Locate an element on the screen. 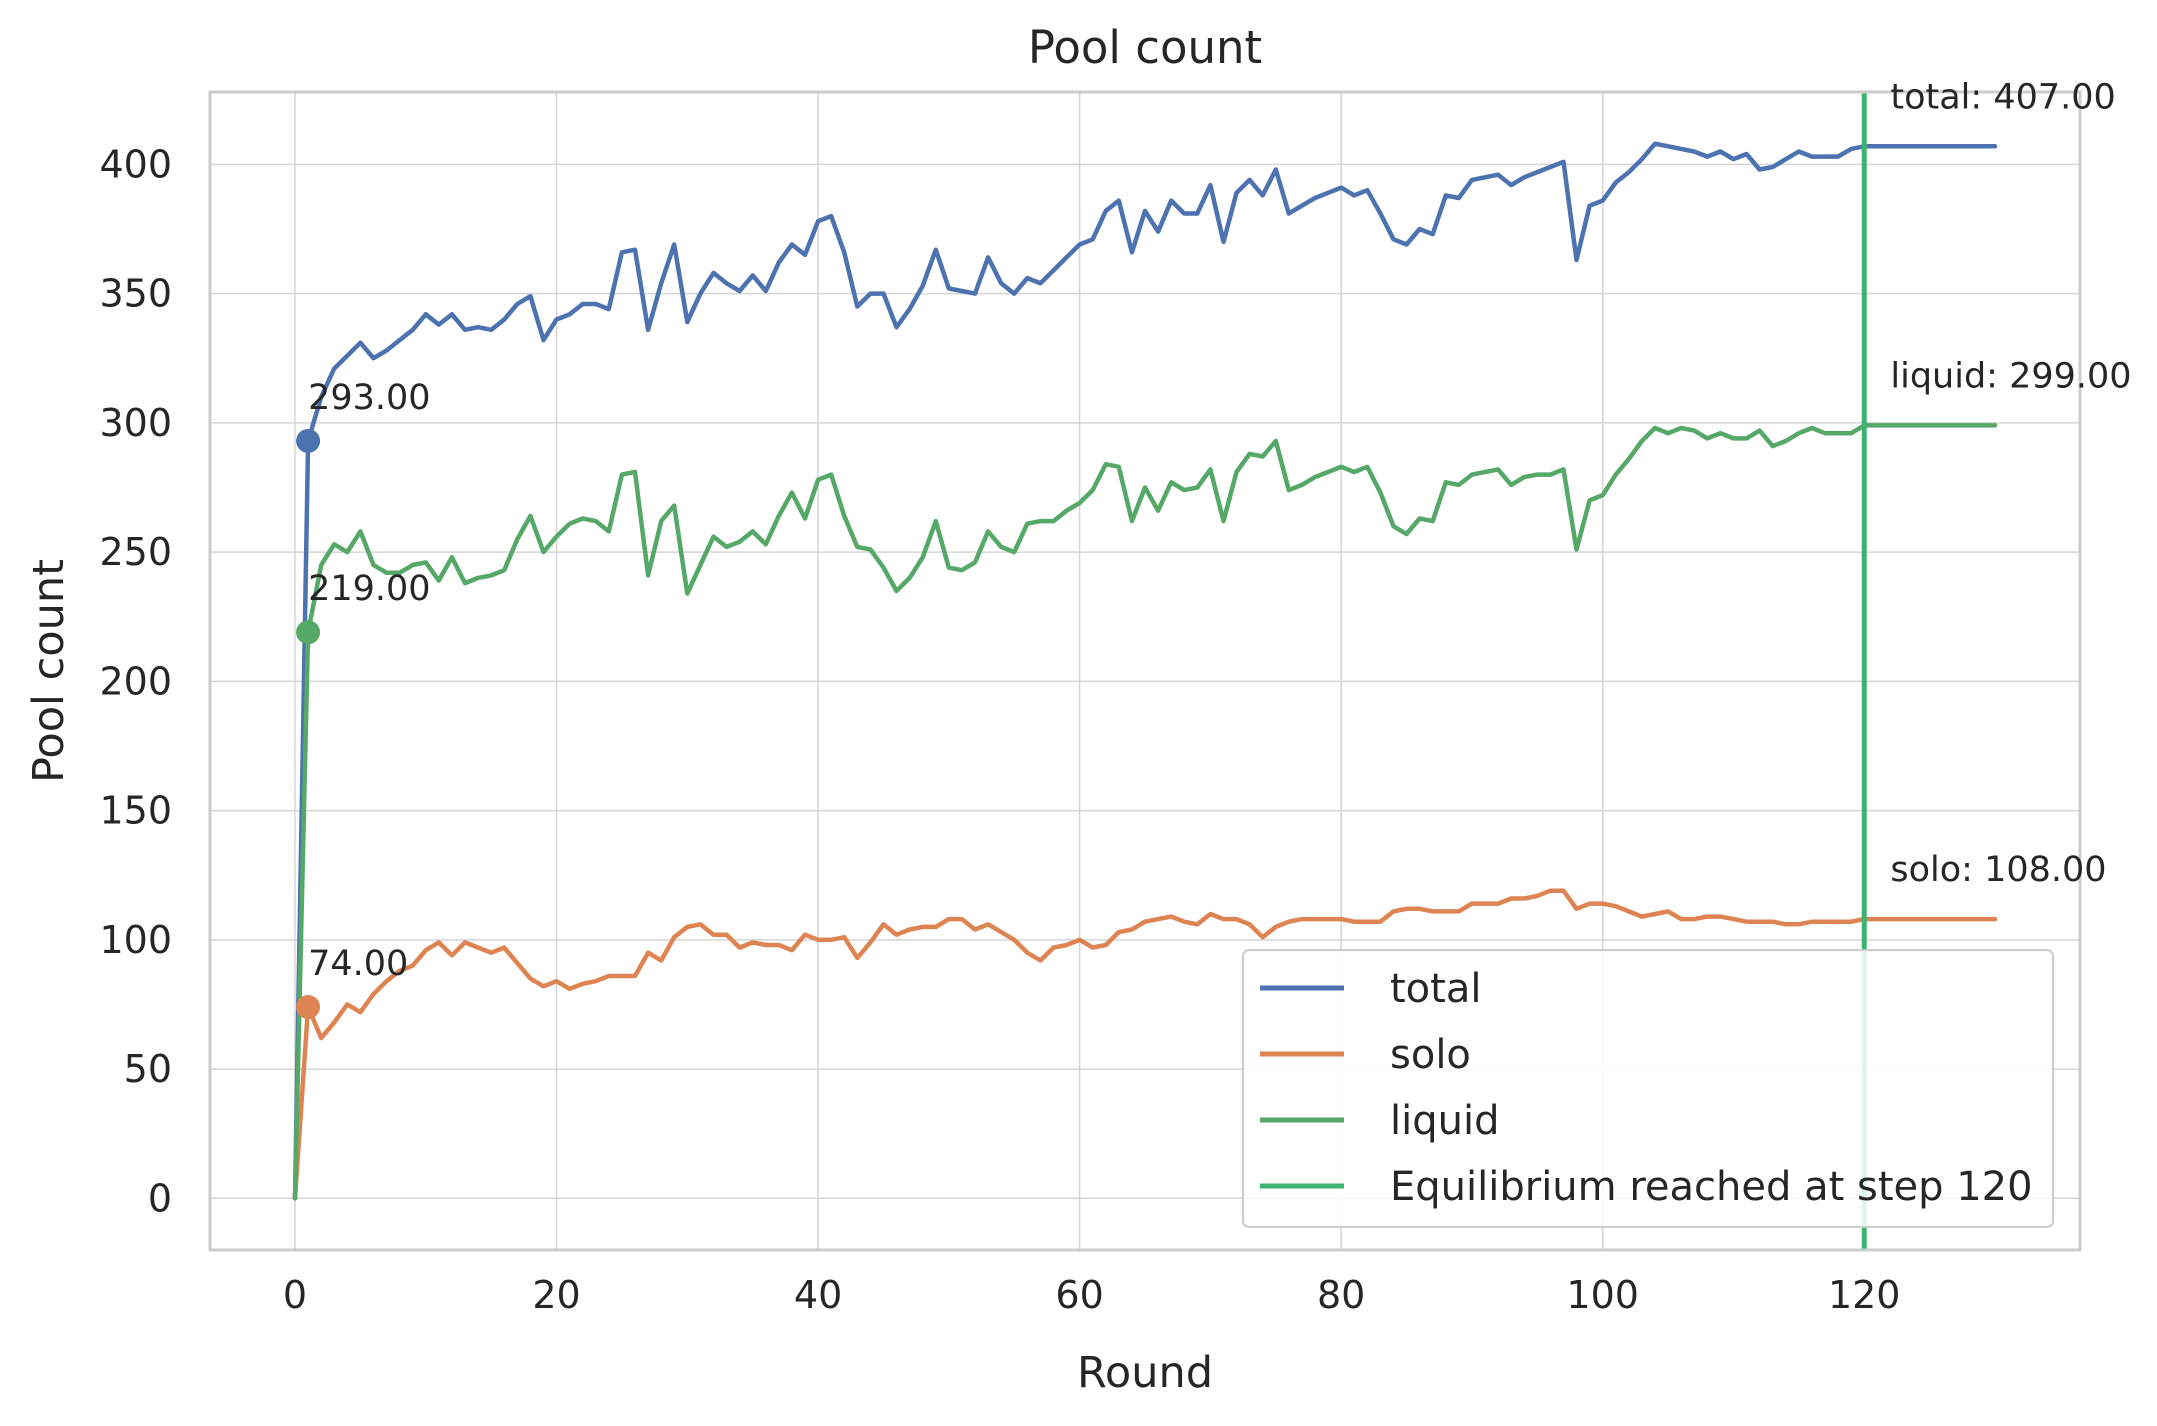 This screenshot has height=1426, width=2157. x-tick-label: 0 is located at coordinates (295, 1295).